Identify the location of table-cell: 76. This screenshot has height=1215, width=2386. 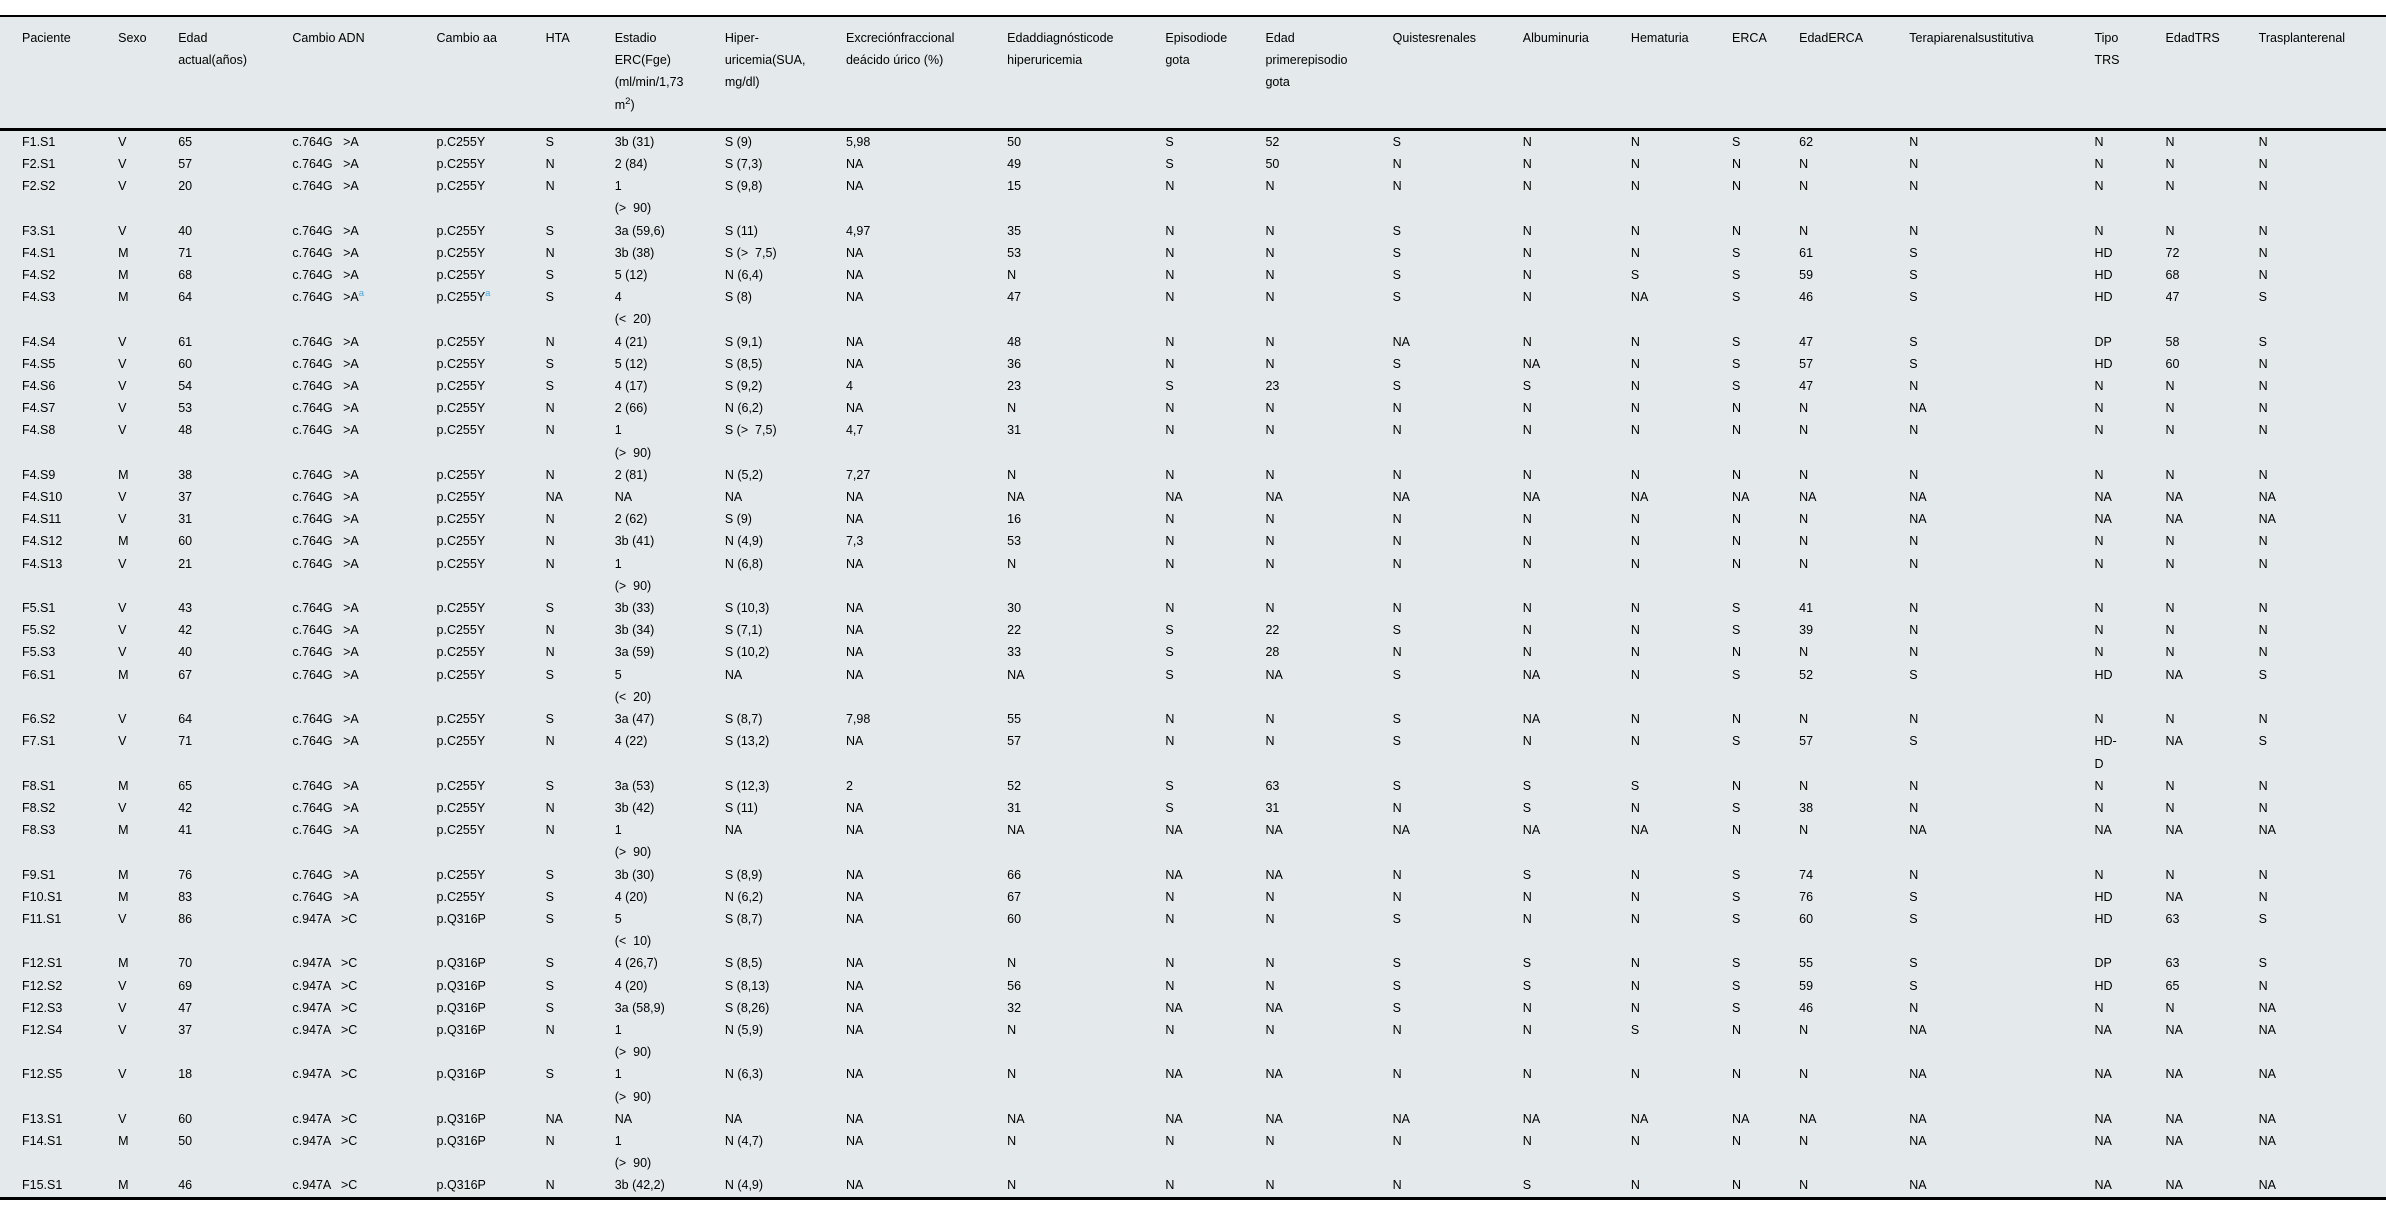
(1806, 896).